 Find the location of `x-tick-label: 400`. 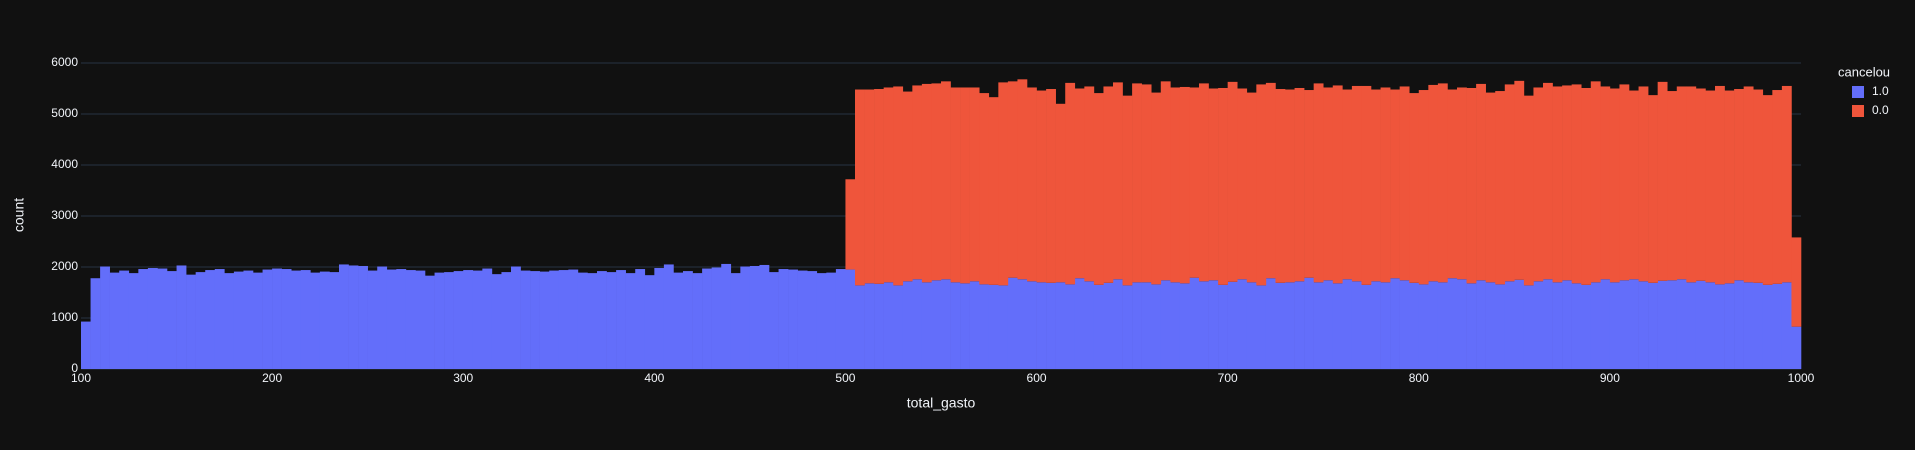

x-tick-label: 400 is located at coordinates (654, 378).